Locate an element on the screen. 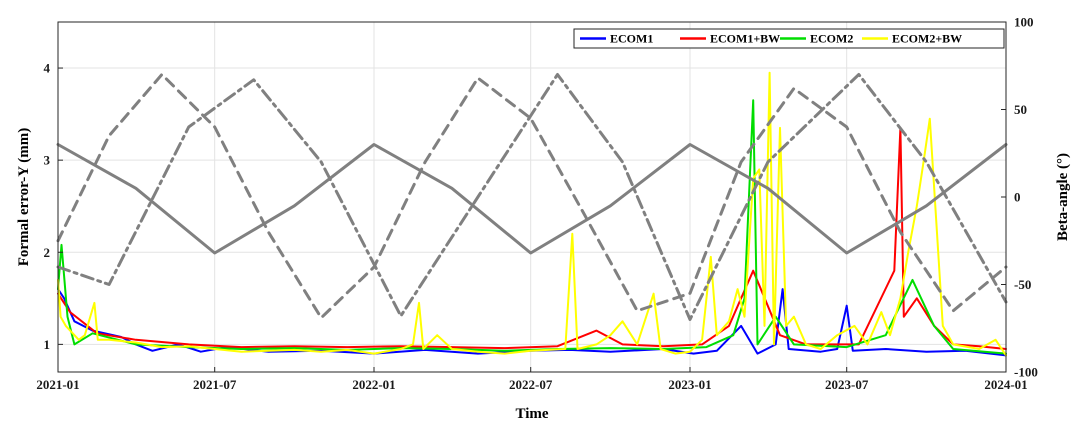 This screenshot has height=432, width=1080. x-tick-label: 2022-07 is located at coordinates (531, 384).